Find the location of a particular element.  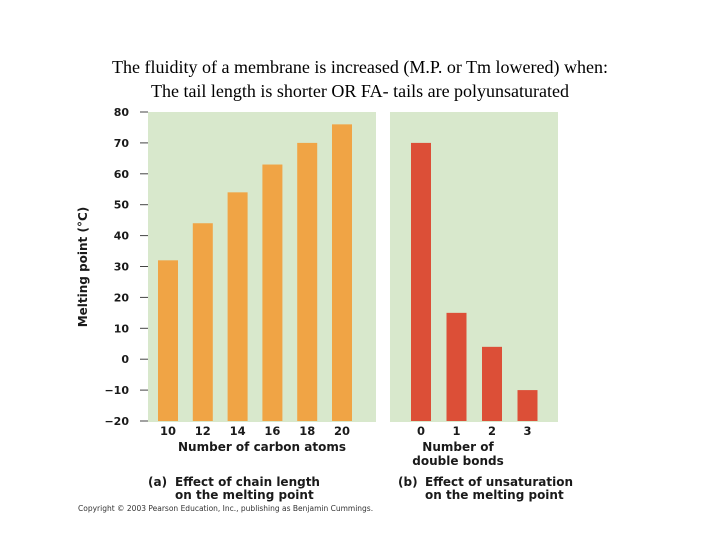

panel-b-caption-line-2: on the melting point is located at coordinates (494, 495).